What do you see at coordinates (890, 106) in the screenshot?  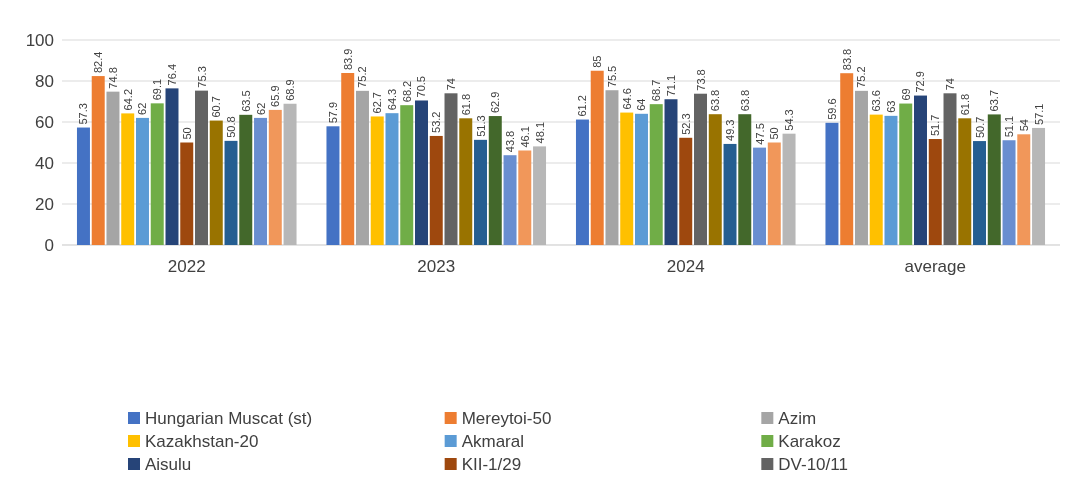 I see `data-label: 63` at bounding box center [890, 106].